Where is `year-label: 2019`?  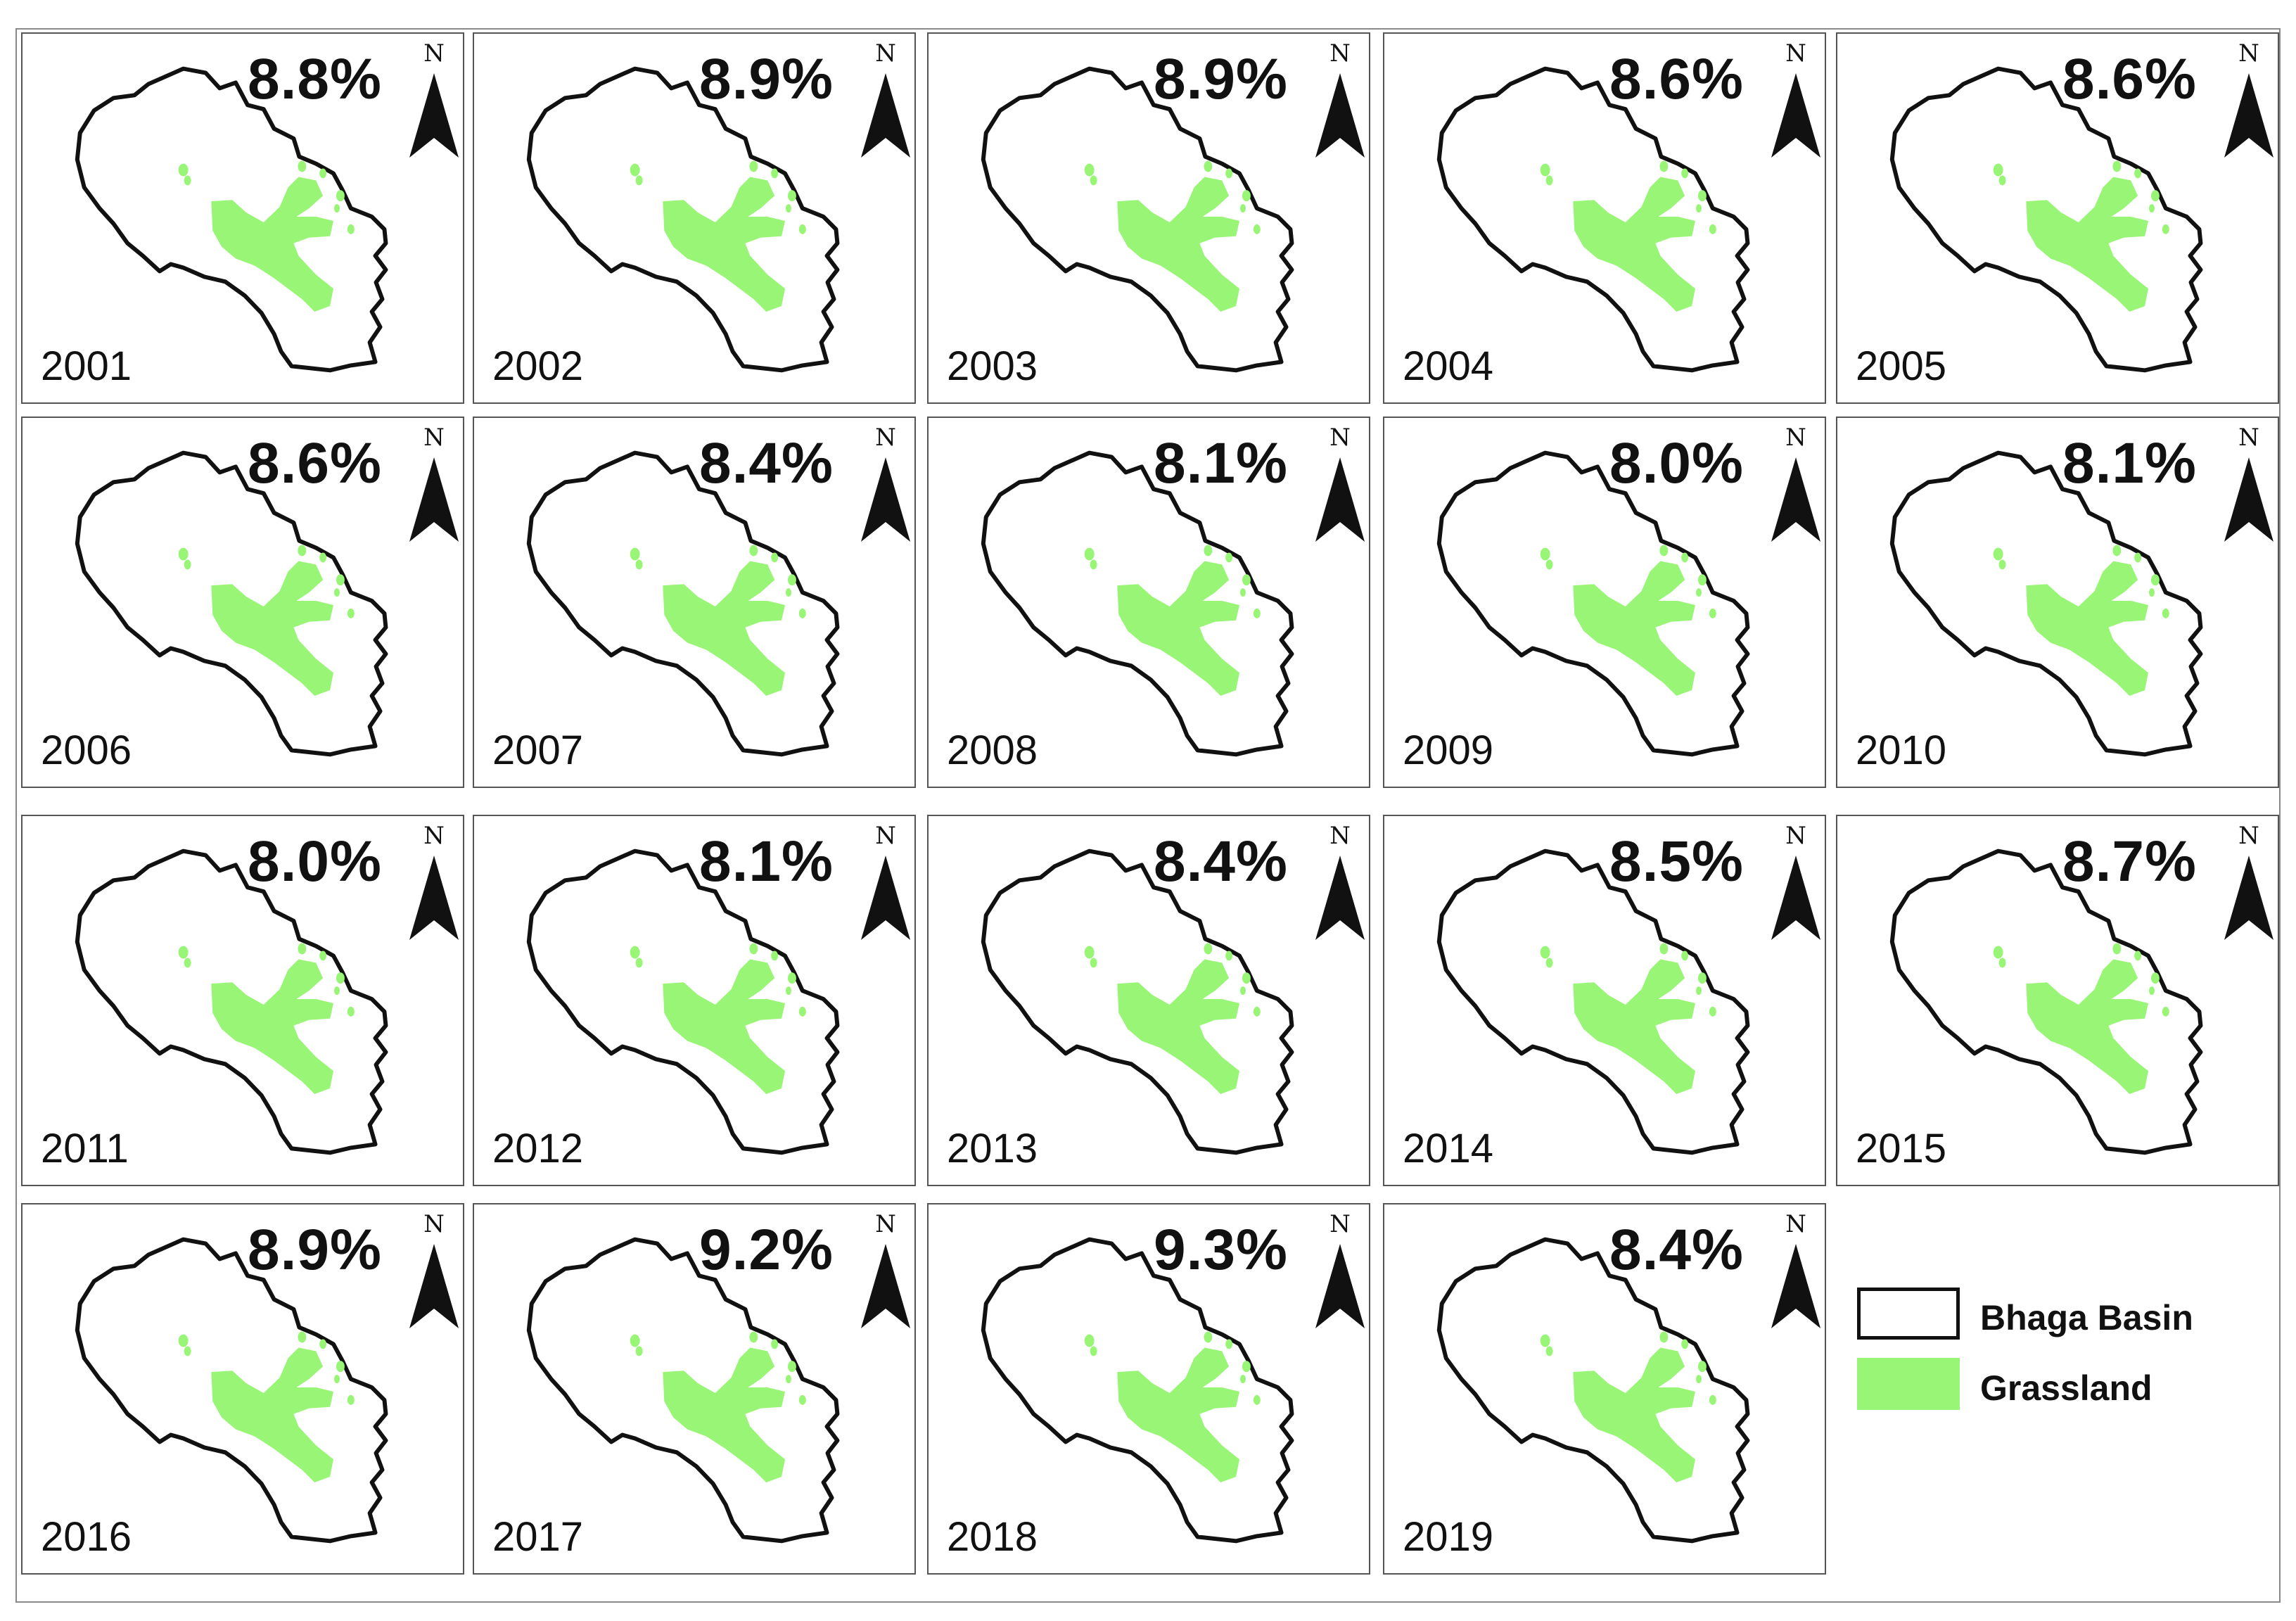 year-label: 2019 is located at coordinates (1449, 1537).